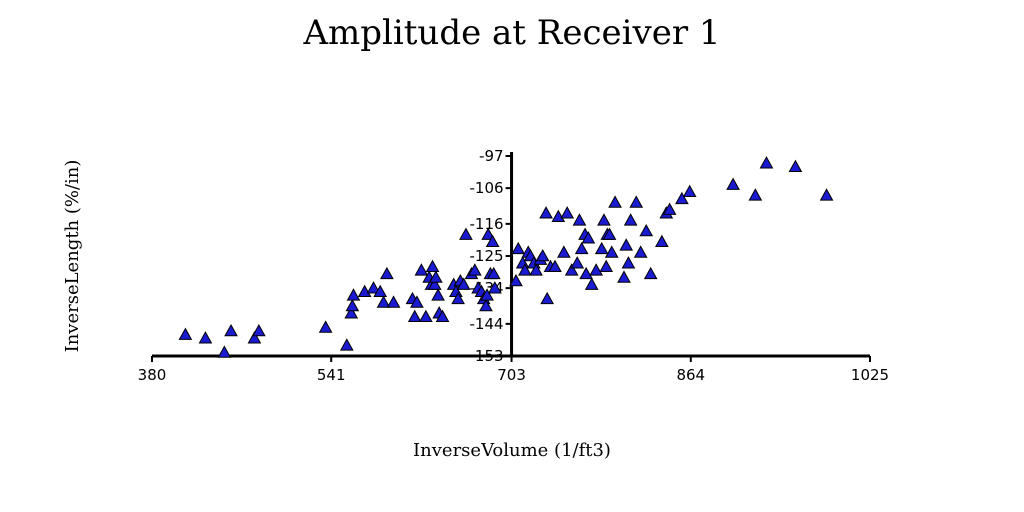  What do you see at coordinates (512, 450) in the screenshot?
I see `x-axis-label: InverseVolume (1/ft3)` at bounding box center [512, 450].